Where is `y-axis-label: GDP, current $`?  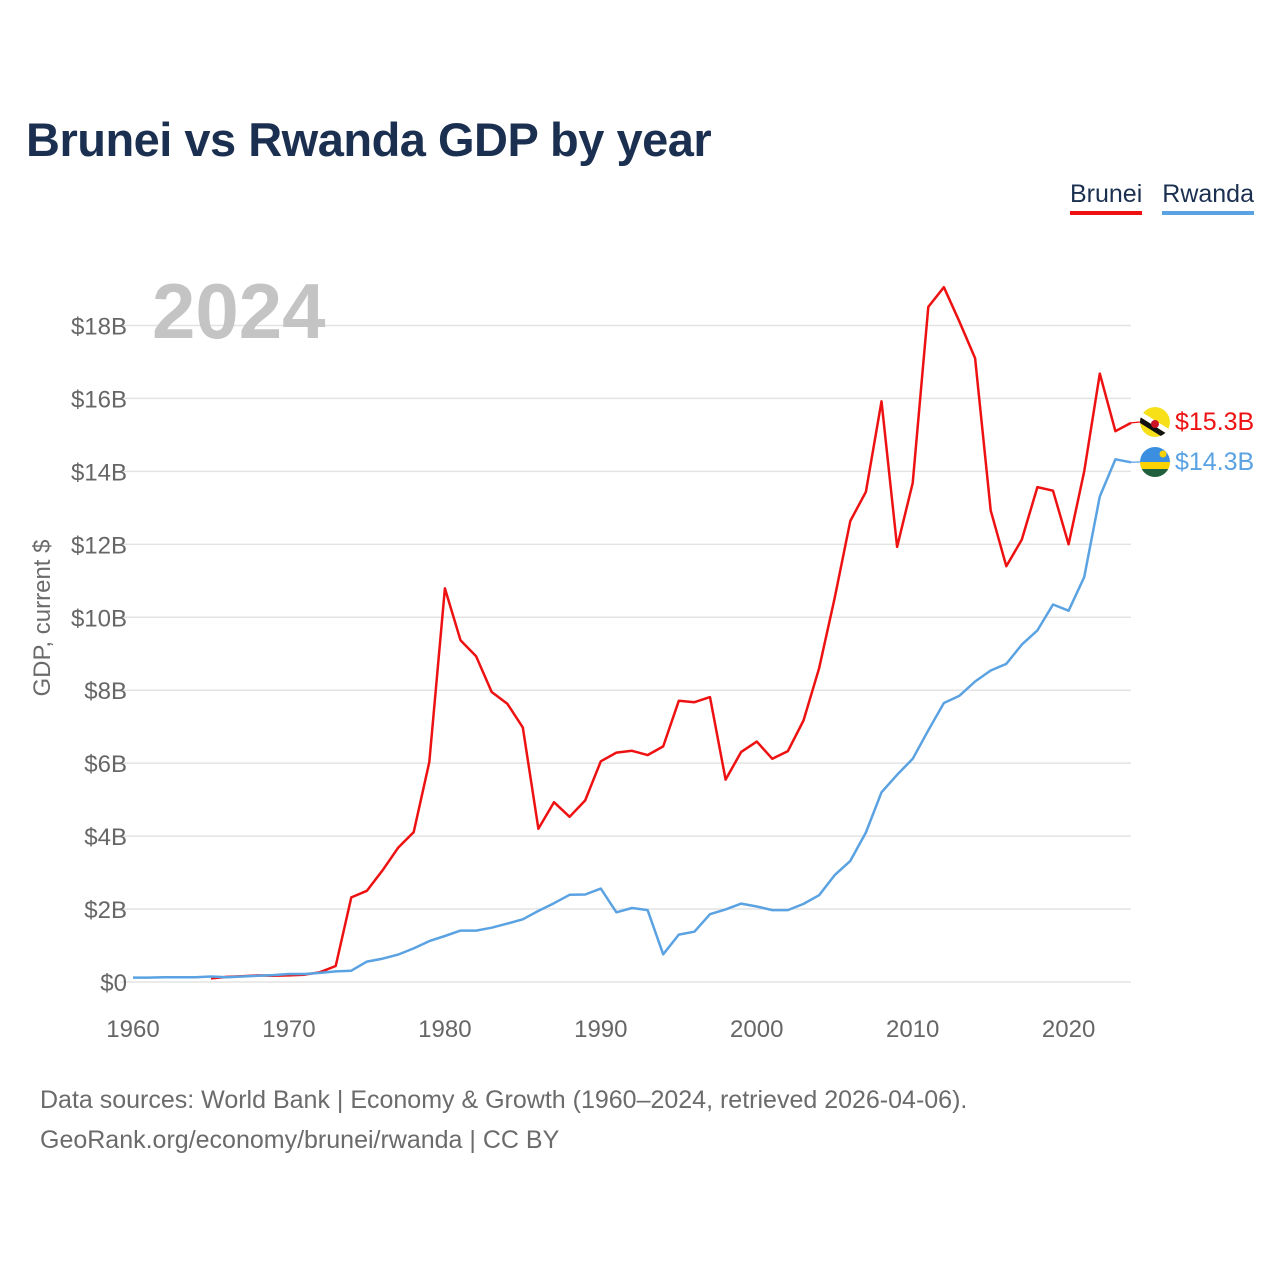
y-axis-label: GDP, current $ is located at coordinates (42, 618).